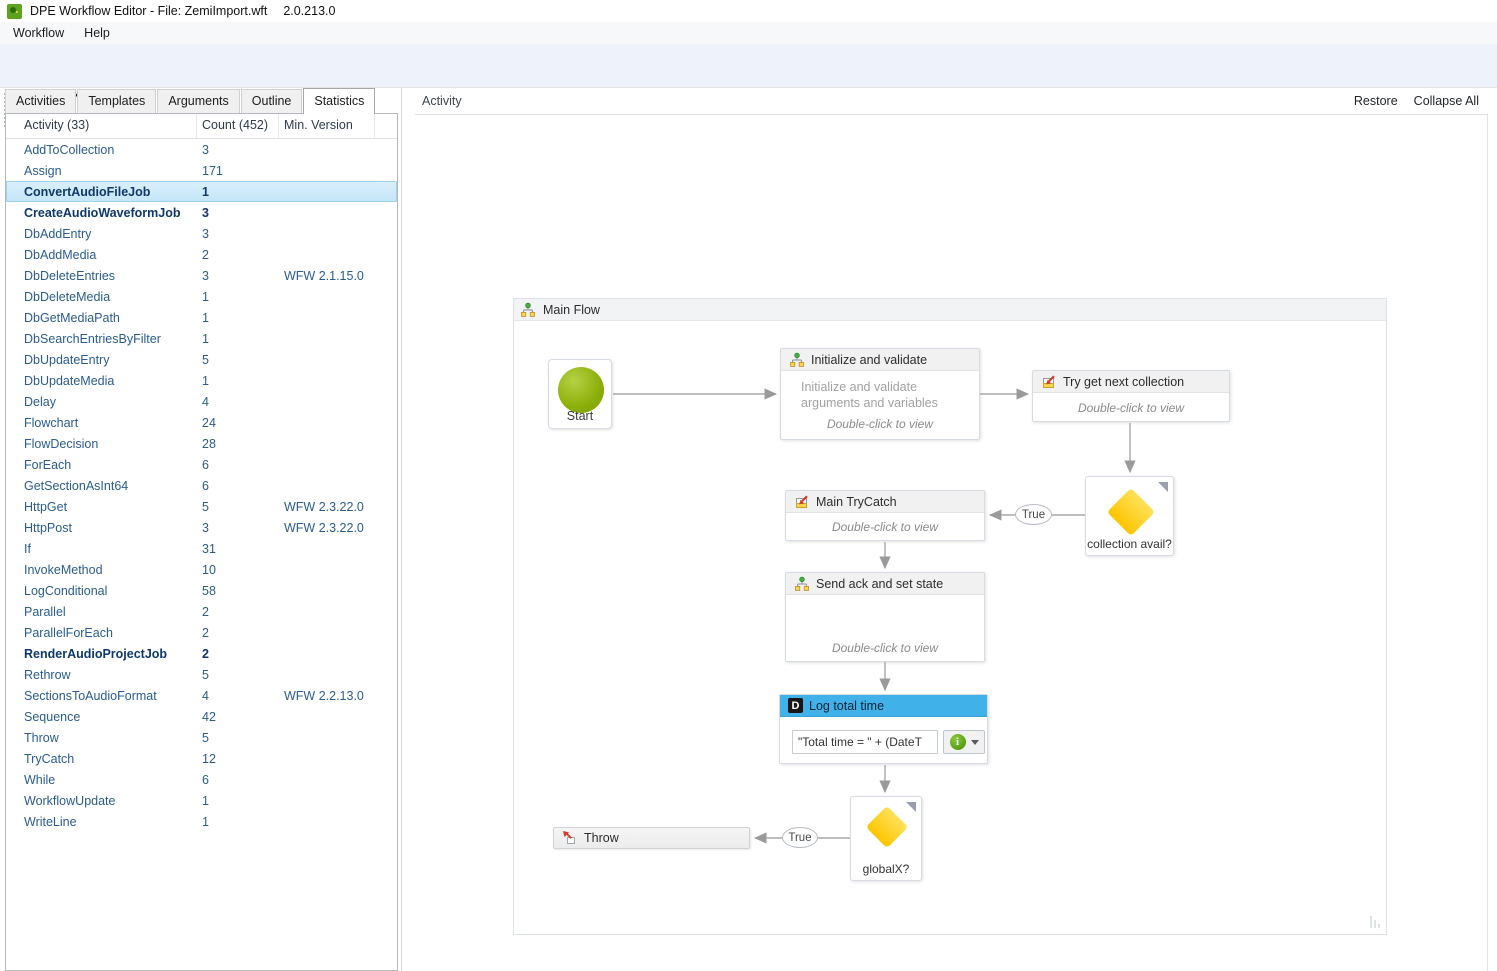 This screenshot has height=971, width=1497. Describe the element at coordinates (401, 529) in the screenshot. I see `panel-splitter` at that location.